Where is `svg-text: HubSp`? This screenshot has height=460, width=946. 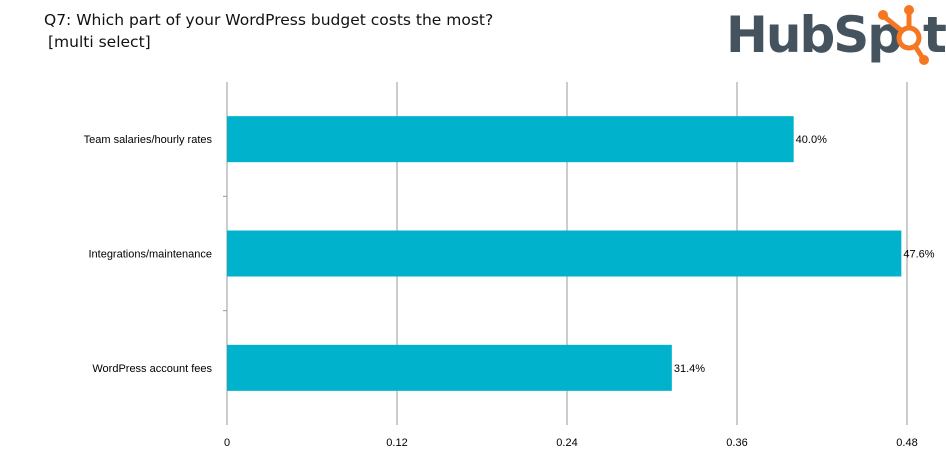 svg-text: HubSp is located at coordinates (813, 35).